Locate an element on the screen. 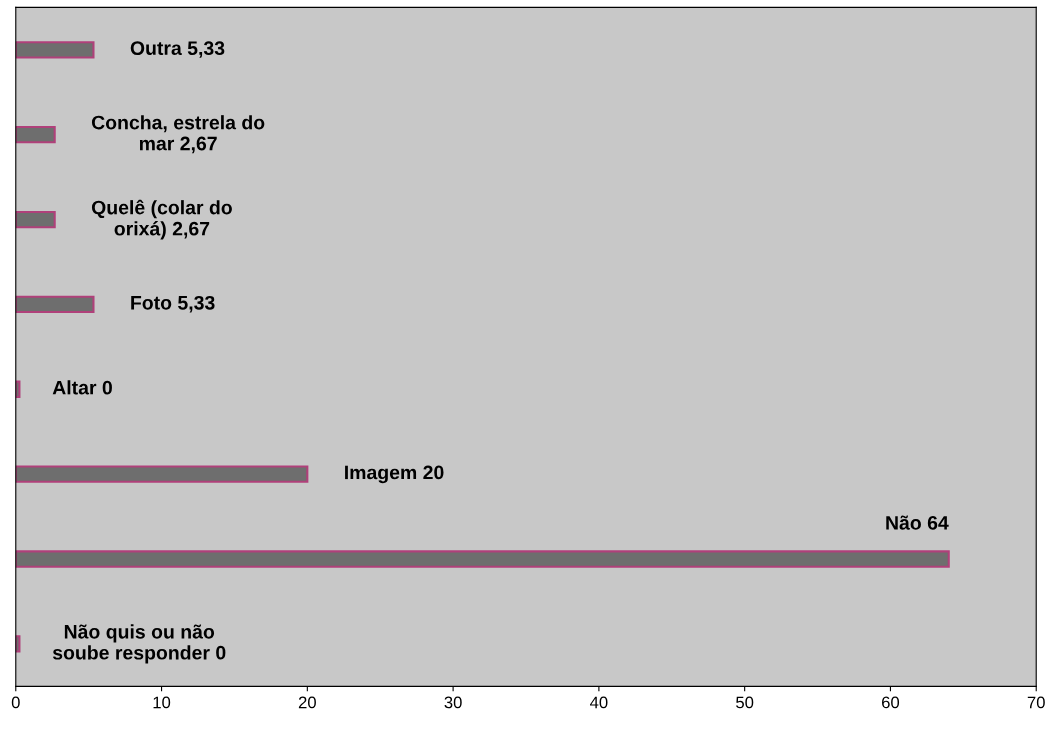 The width and height of the screenshot is (1052, 738). category-label: Outra 5,33 is located at coordinates (177, 49).